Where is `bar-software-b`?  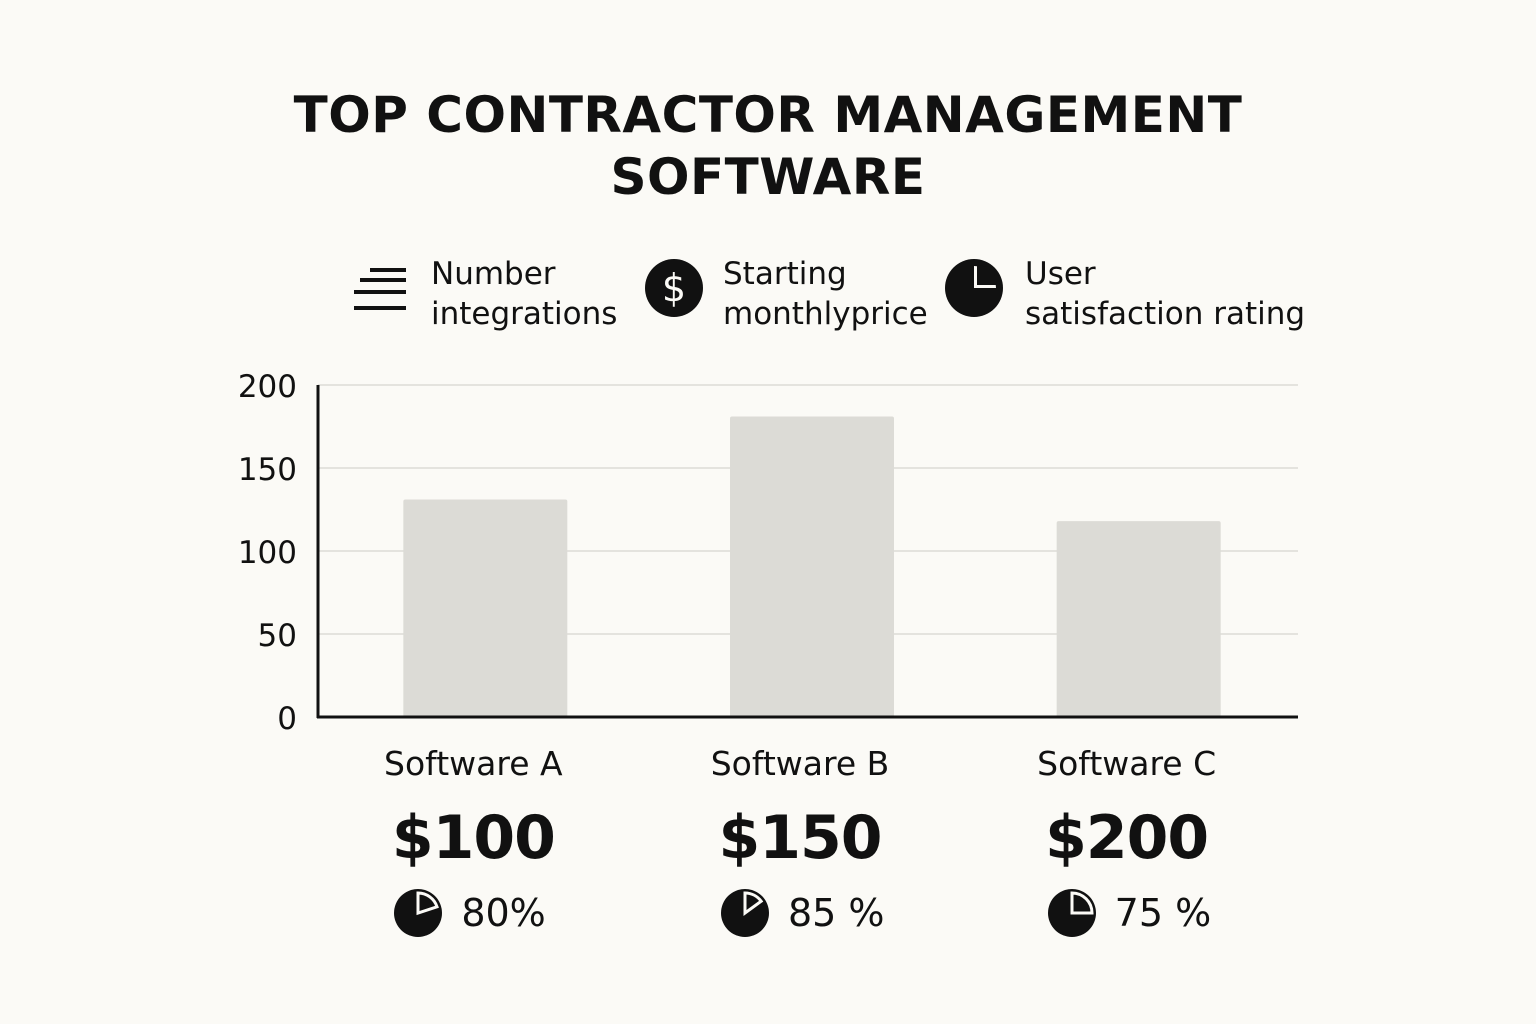 bar-software-b is located at coordinates (812, 566).